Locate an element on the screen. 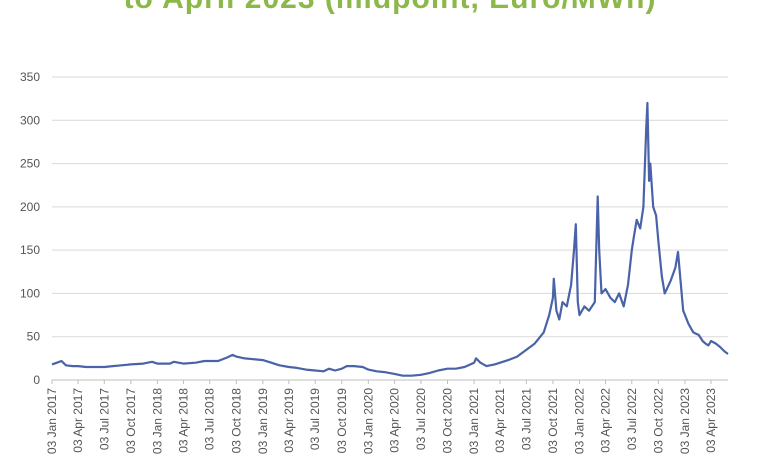  y-tick-label: 150 is located at coordinates (30, 250).